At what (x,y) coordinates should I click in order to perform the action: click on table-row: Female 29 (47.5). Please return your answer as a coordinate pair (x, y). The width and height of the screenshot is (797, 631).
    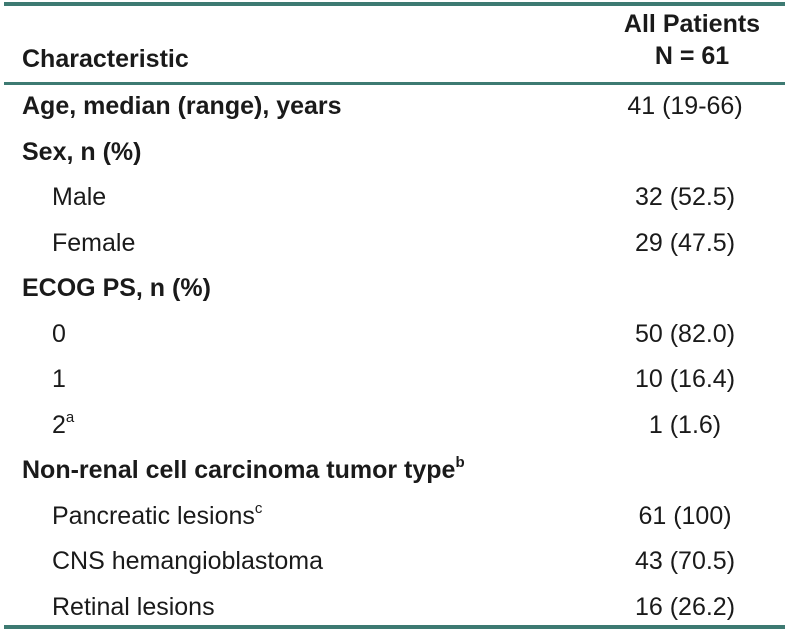
    Looking at the image, I should click on (398, 245).